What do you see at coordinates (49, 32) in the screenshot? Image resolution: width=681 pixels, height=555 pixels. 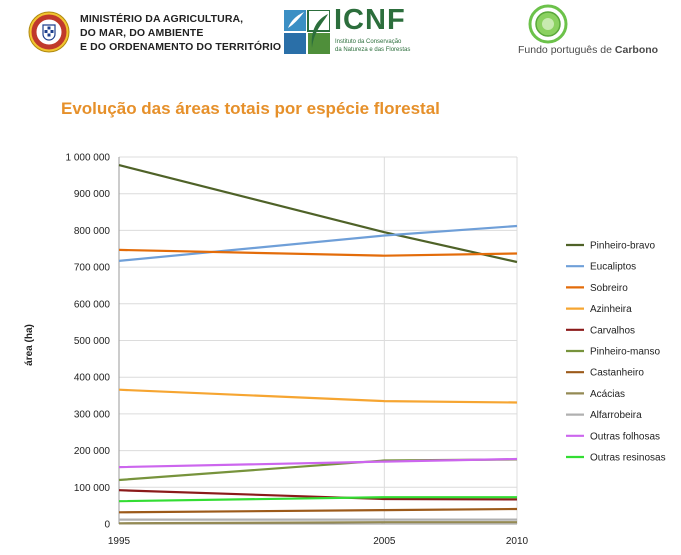 I see `portugal-coat-of-arms-icon` at bounding box center [49, 32].